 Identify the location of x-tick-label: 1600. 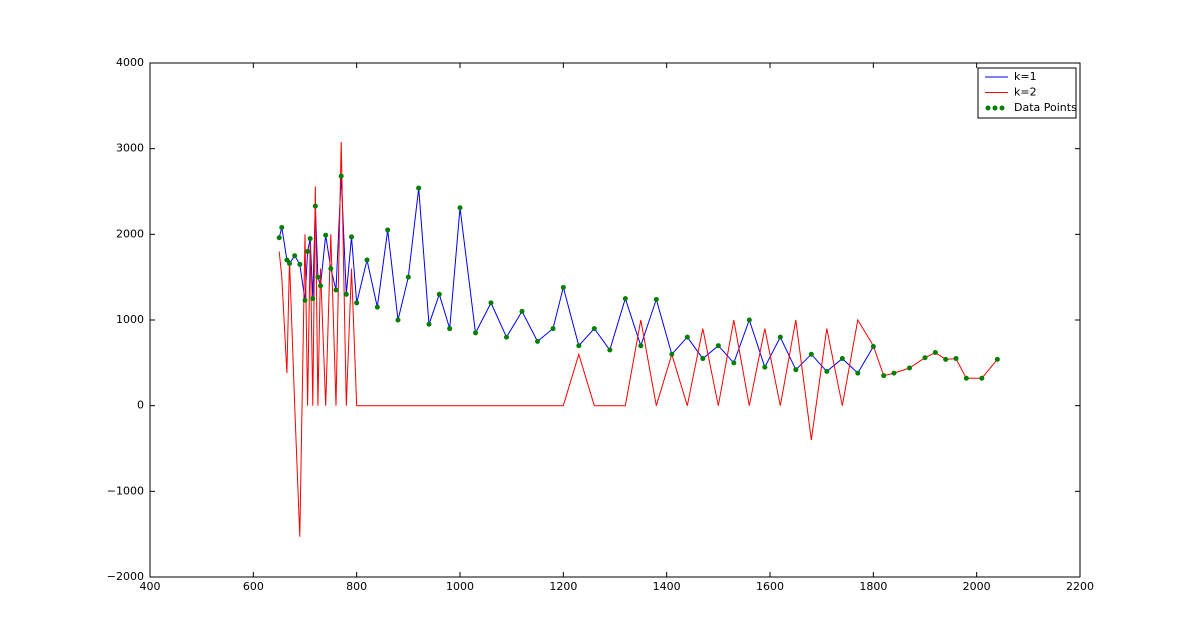
(770, 586).